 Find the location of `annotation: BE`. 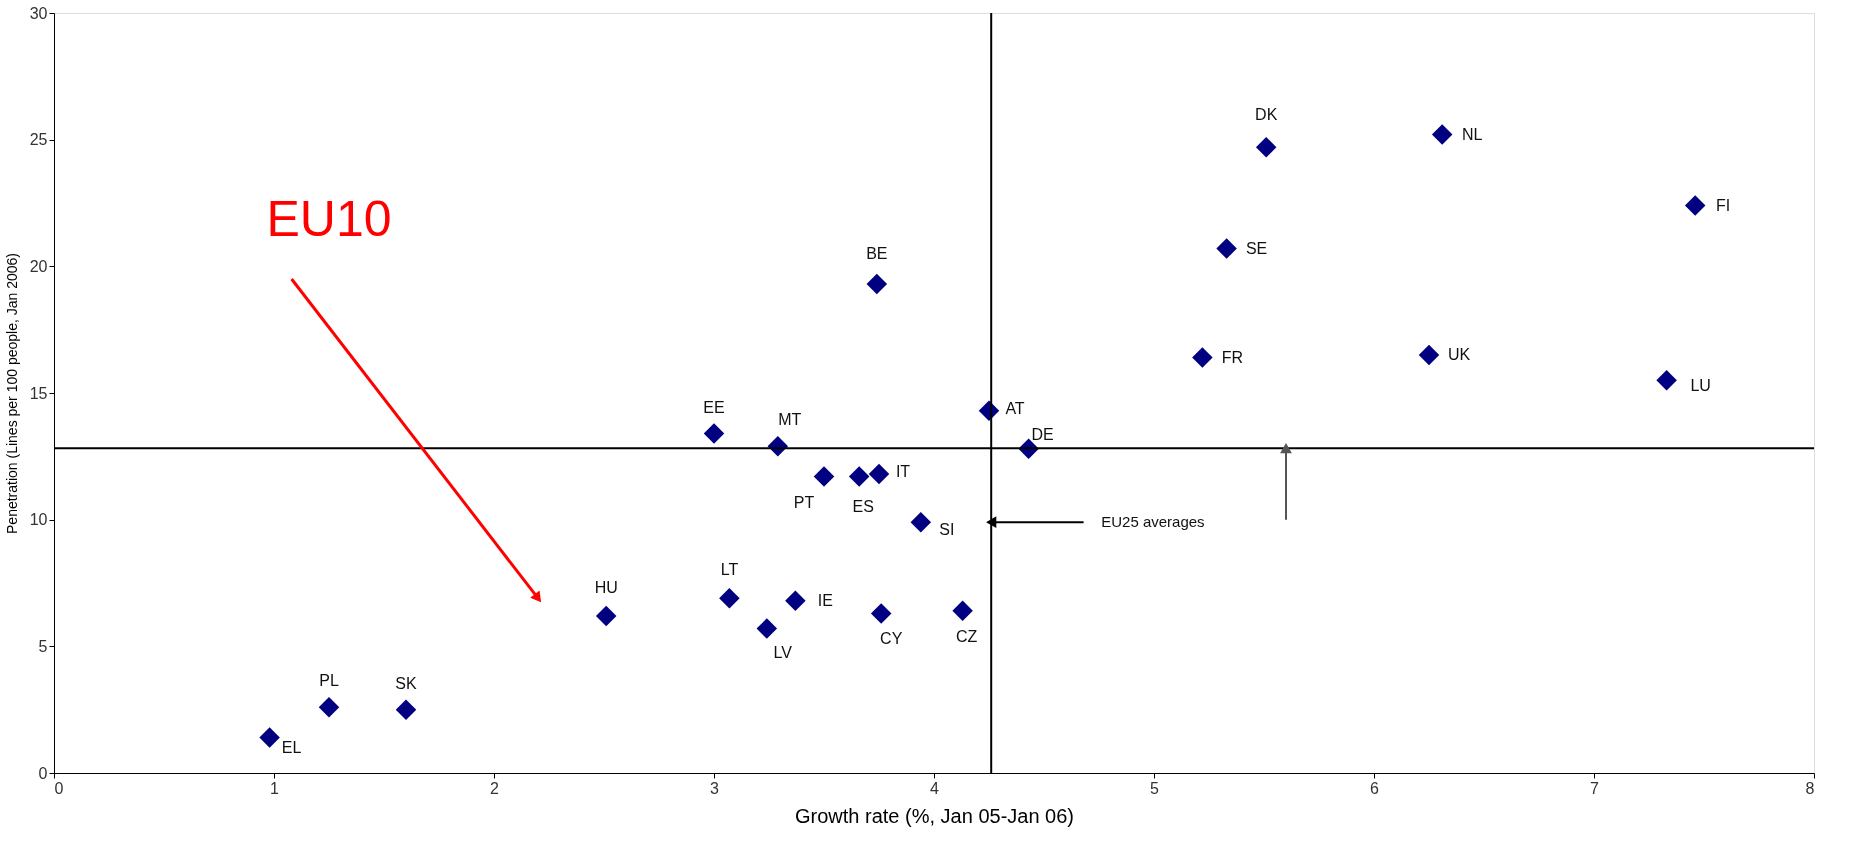

annotation: BE is located at coordinates (877, 254).